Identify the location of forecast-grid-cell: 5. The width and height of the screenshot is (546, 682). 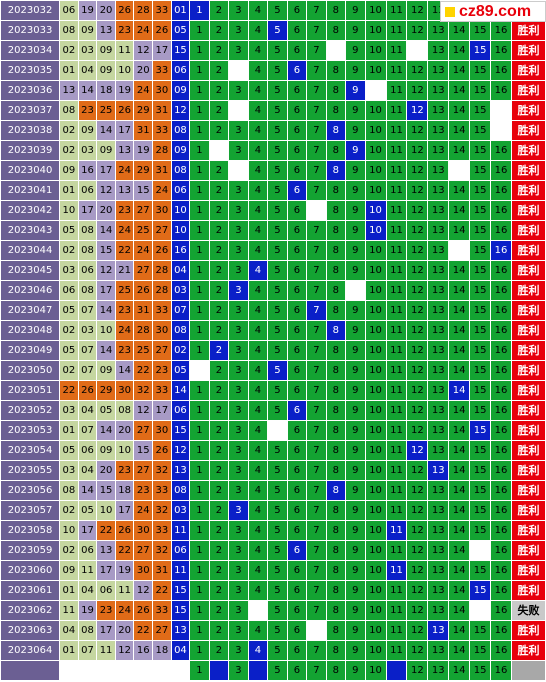
(277, 670).